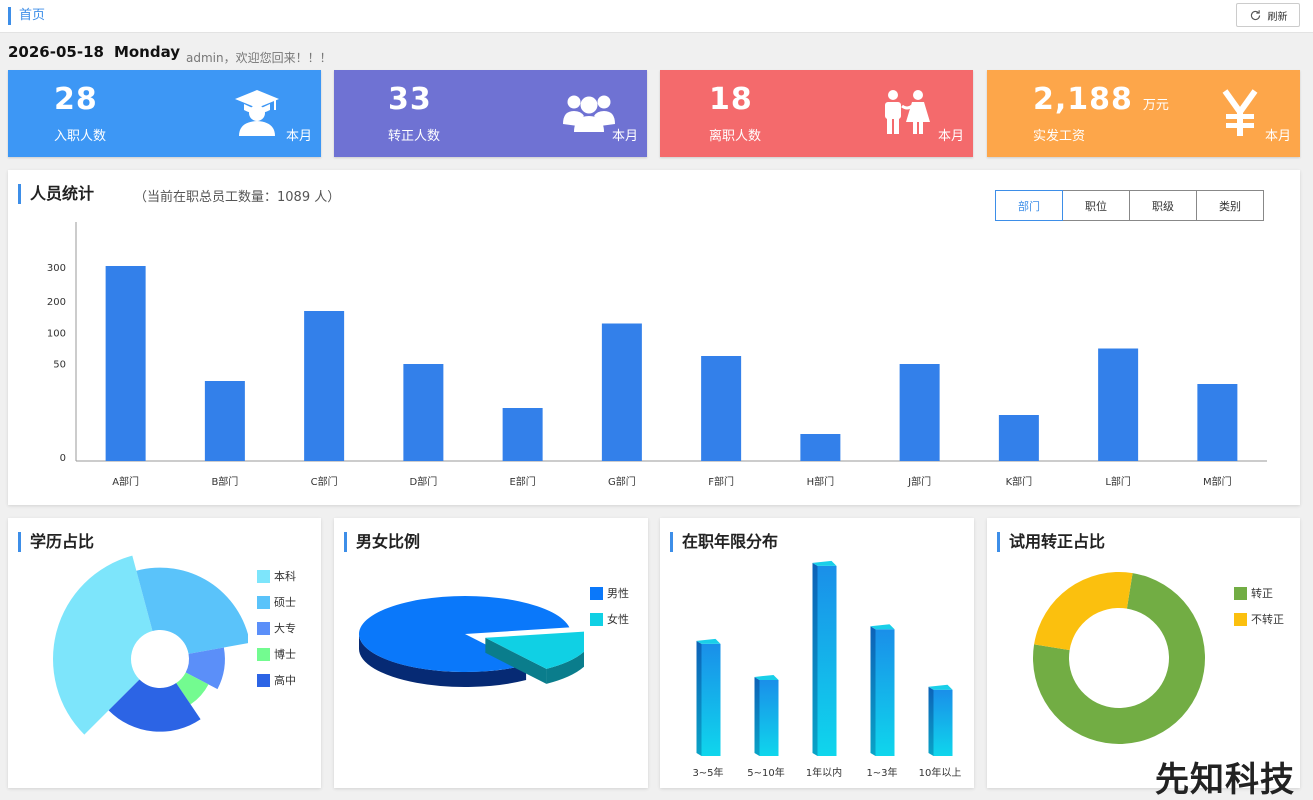 The width and height of the screenshot is (1313, 800). I want to click on y-tick-label: 200, so click(56, 302).